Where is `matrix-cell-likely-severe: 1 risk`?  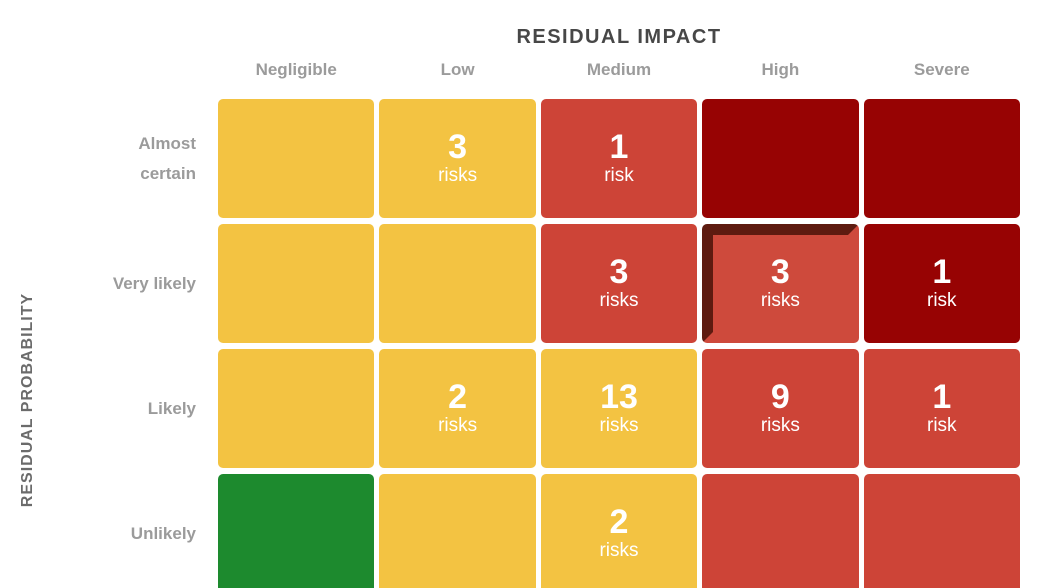
matrix-cell-likely-severe: 1 risk is located at coordinates (941, 408).